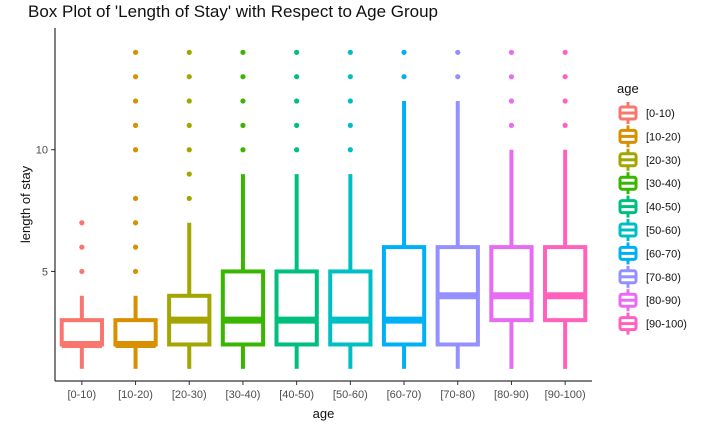  What do you see at coordinates (663, 301) in the screenshot?
I see `legend-label: [80-90)` at bounding box center [663, 301].